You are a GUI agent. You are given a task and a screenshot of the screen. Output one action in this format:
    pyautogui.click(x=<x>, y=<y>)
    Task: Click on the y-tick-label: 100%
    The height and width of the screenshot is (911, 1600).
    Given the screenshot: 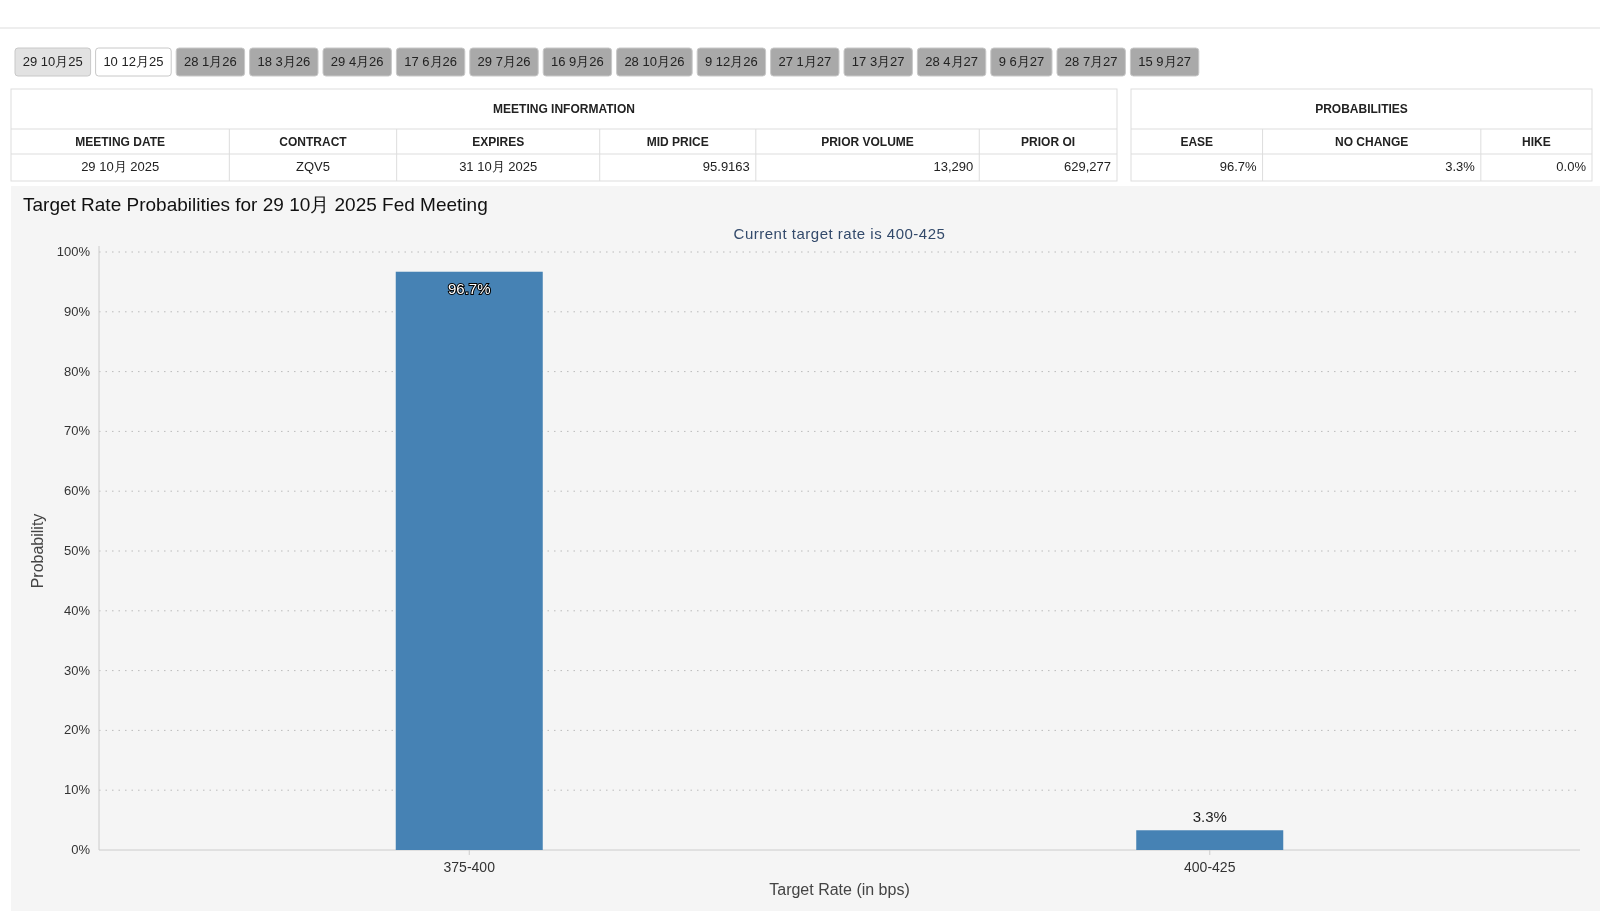 What is the action you would take?
    pyautogui.click(x=73, y=251)
    